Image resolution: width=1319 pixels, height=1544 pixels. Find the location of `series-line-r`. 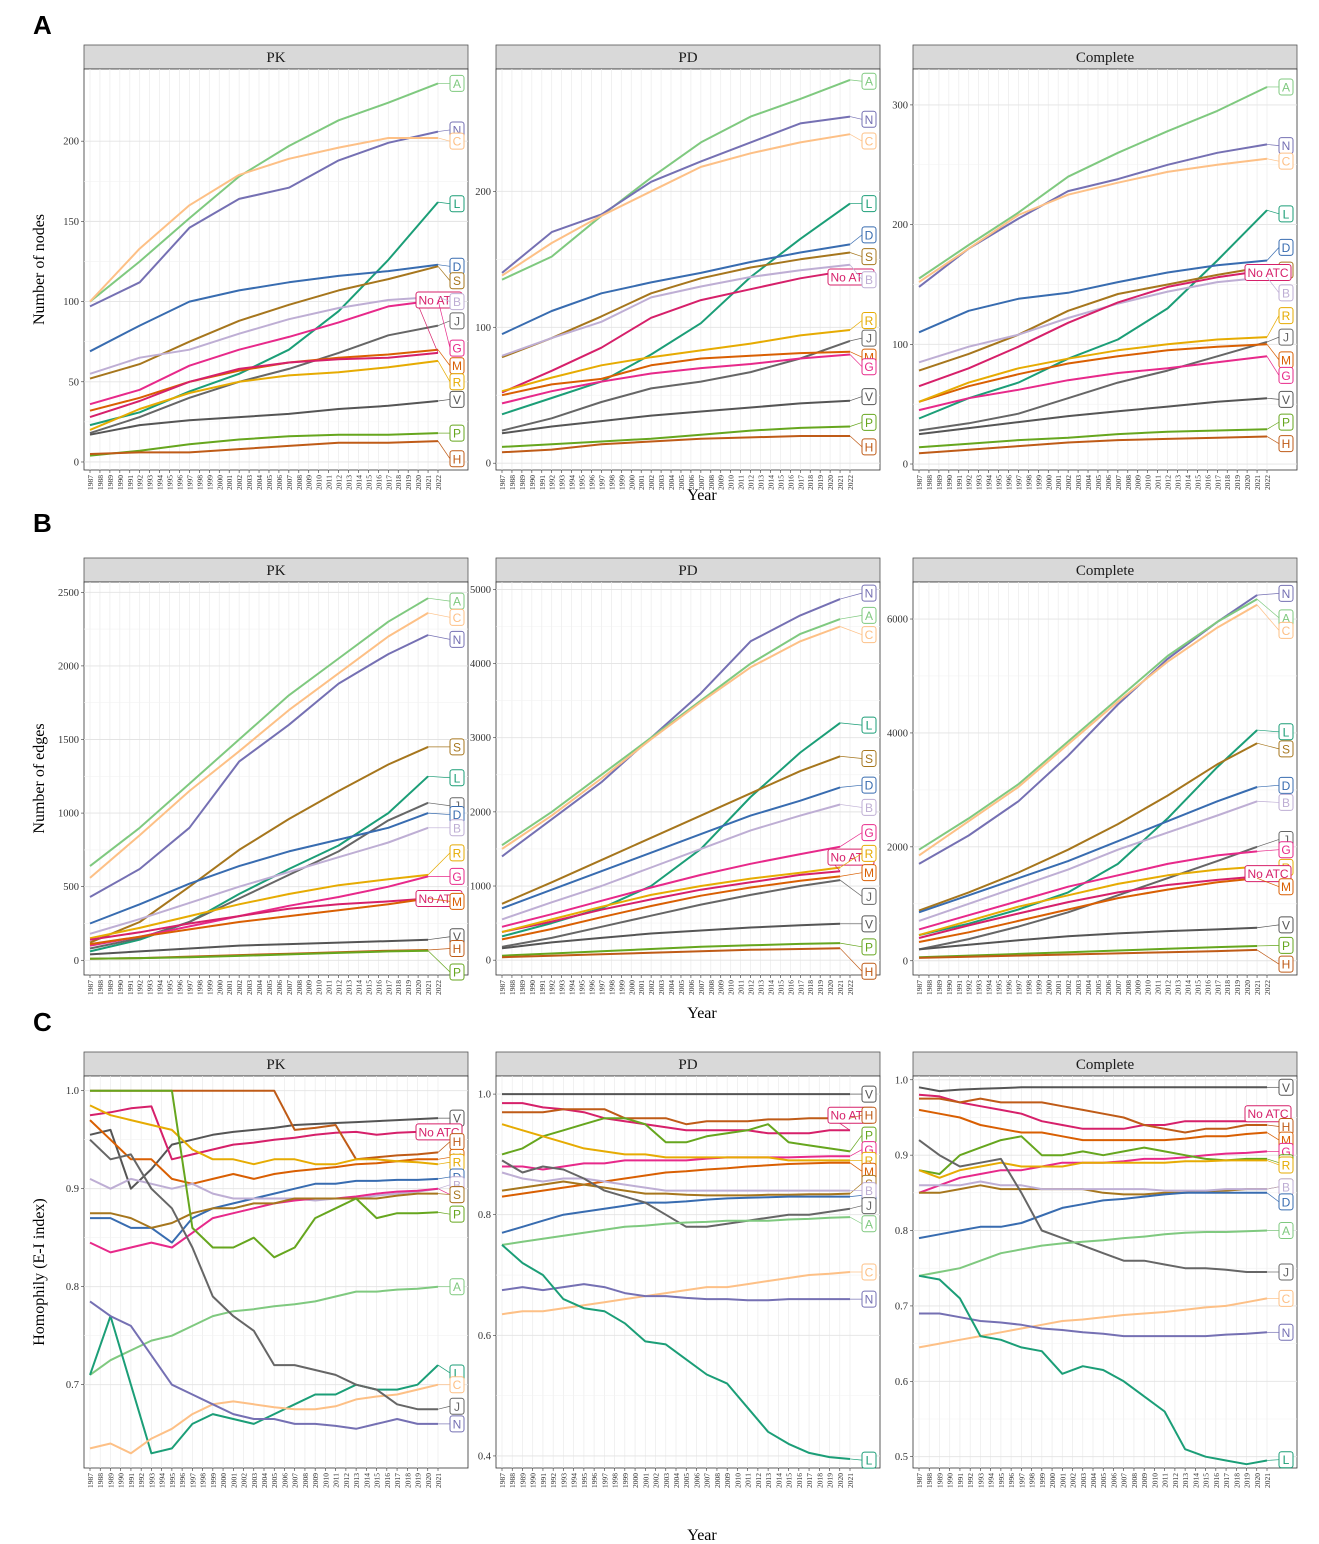

series-line-r is located at coordinates (1093, 369).